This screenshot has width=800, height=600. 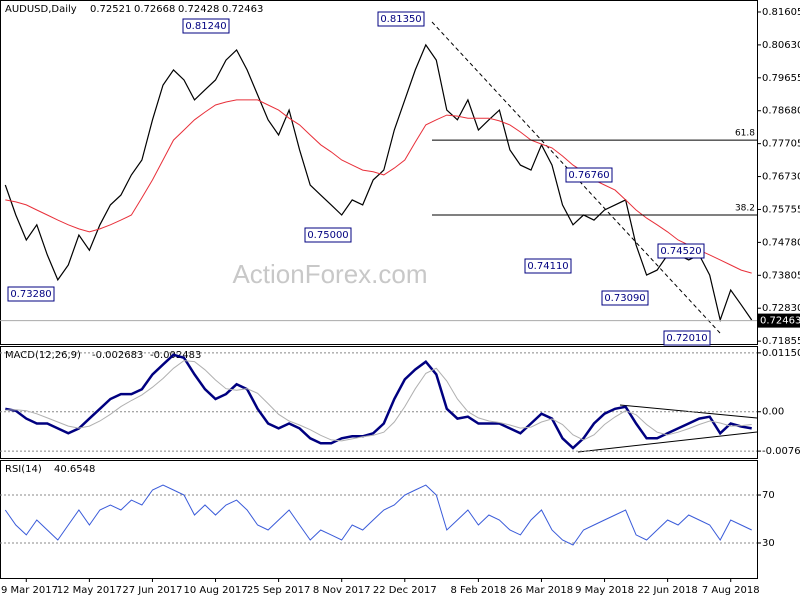 I want to click on y-tick-label: -0.007694, so click(x=781, y=451).